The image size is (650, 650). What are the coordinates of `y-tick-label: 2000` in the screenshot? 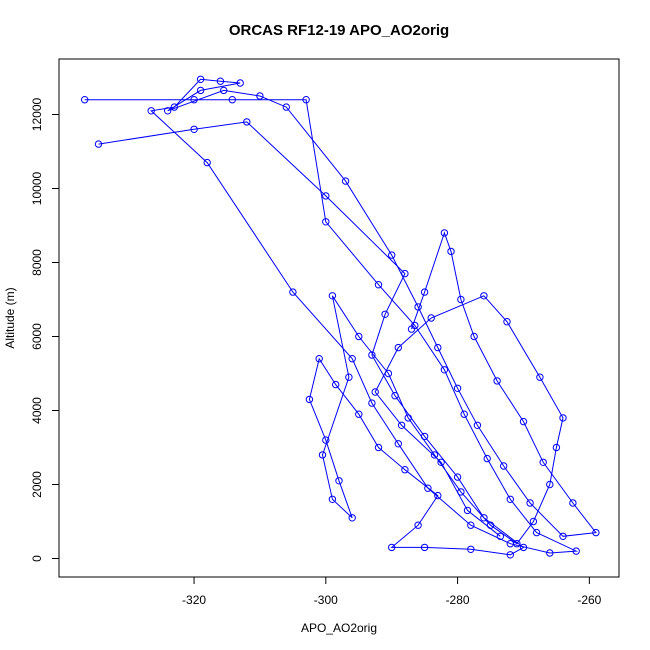 It's located at (37, 484).